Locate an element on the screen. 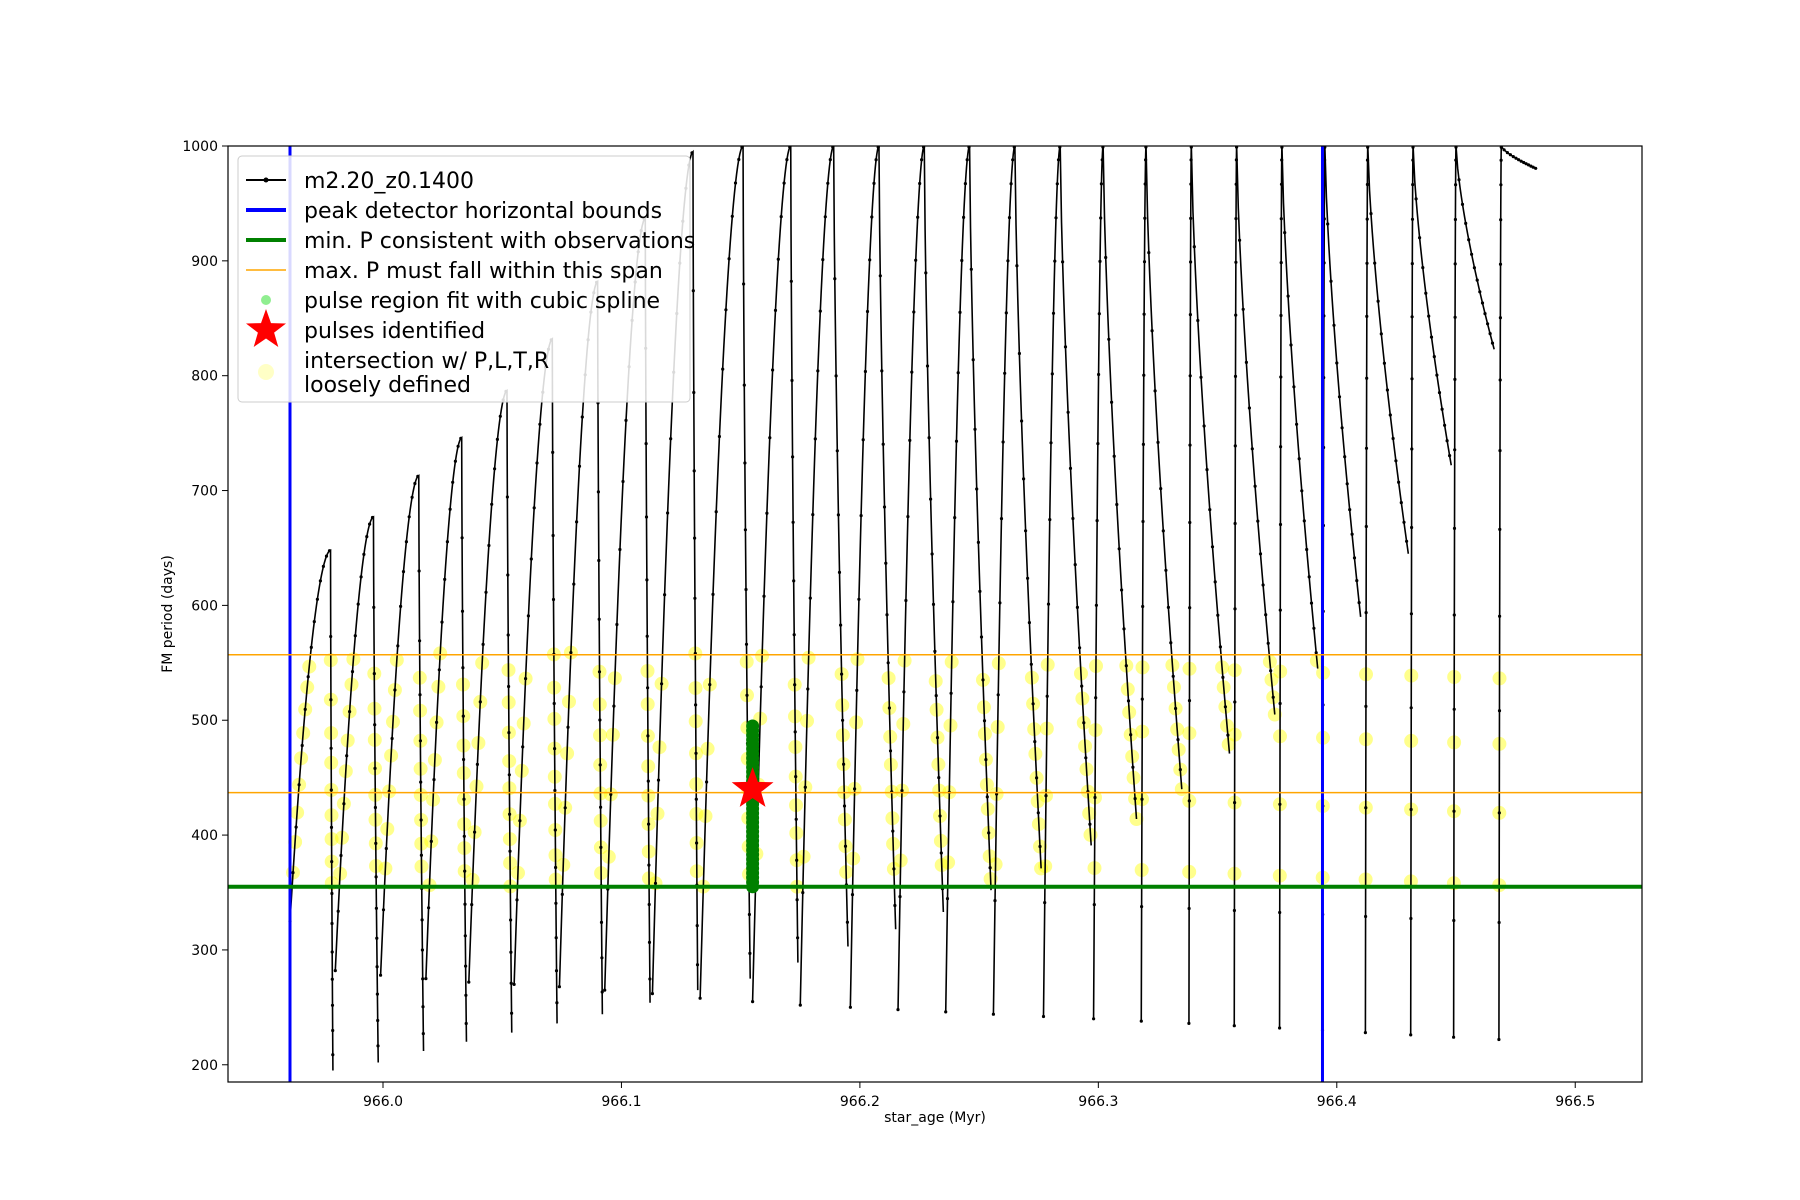 The height and width of the screenshot is (1200, 1800). y-tick-label: 700 is located at coordinates (204, 492).